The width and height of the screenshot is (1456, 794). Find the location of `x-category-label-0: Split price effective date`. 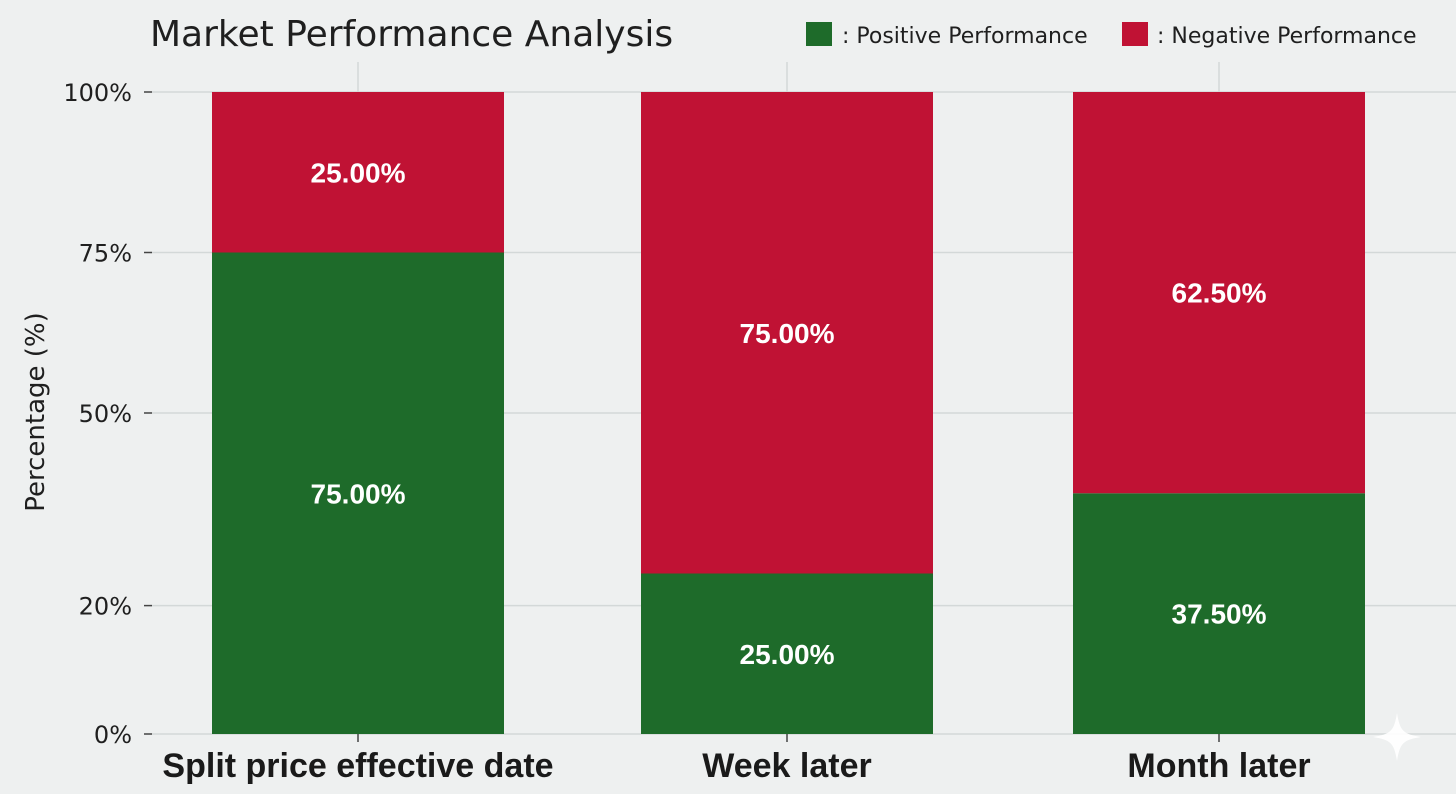

x-category-label-0: Split price effective date is located at coordinates (357, 766).